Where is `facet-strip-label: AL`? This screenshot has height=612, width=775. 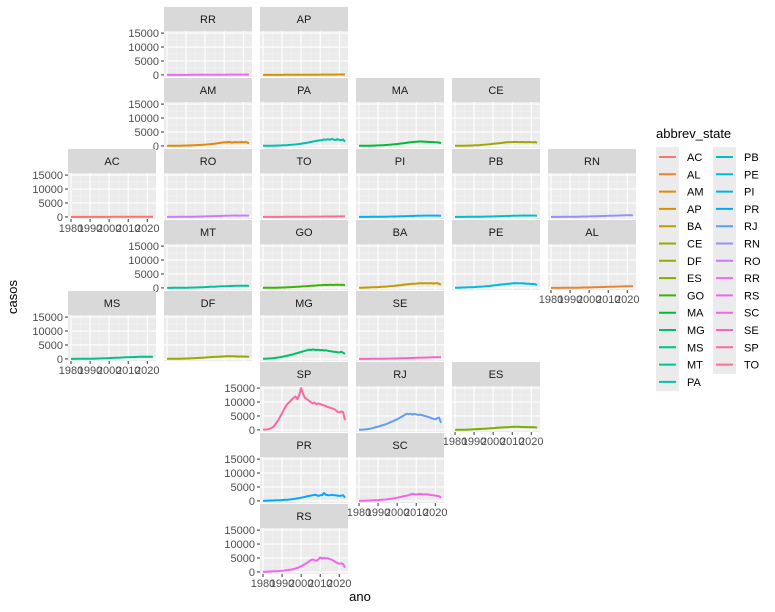 facet-strip-label: AL is located at coordinates (591, 233).